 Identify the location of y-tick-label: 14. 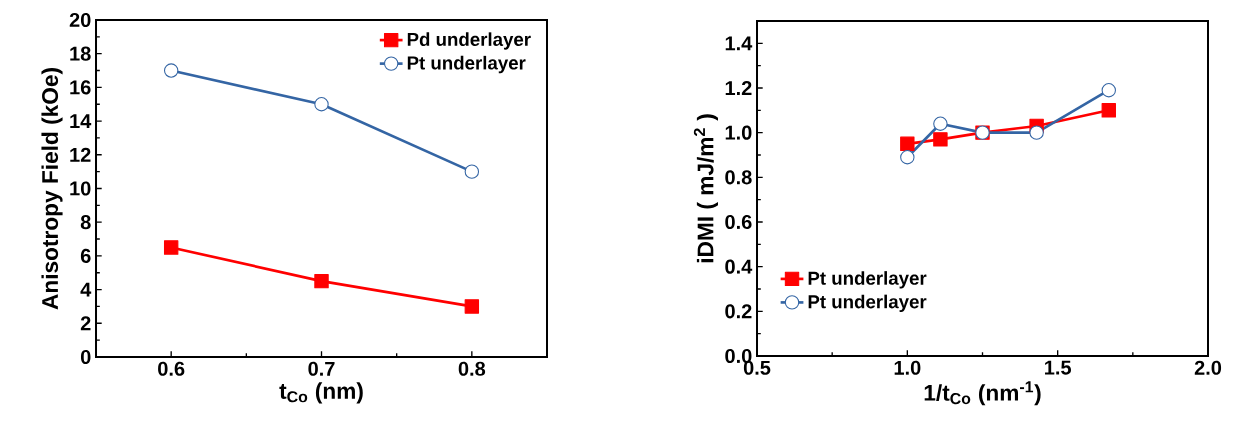
(81, 121).